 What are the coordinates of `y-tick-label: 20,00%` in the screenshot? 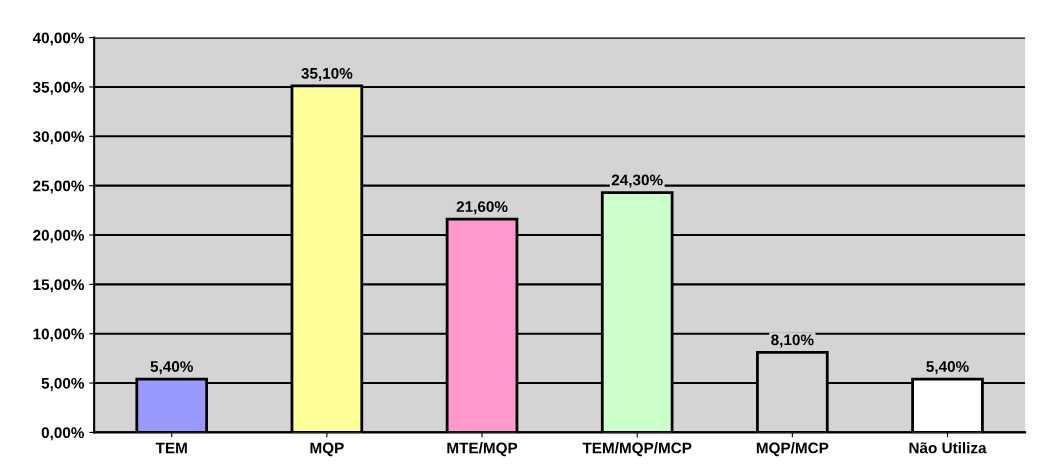 It's located at (59, 236).